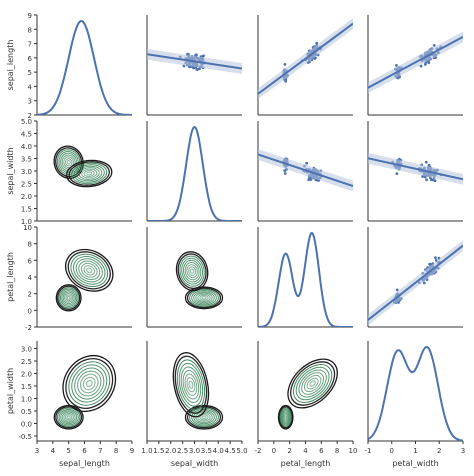 The image size is (474, 476). Describe the element at coordinates (30, 102) in the screenshot. I see `y-tick-label: 3` at that location.